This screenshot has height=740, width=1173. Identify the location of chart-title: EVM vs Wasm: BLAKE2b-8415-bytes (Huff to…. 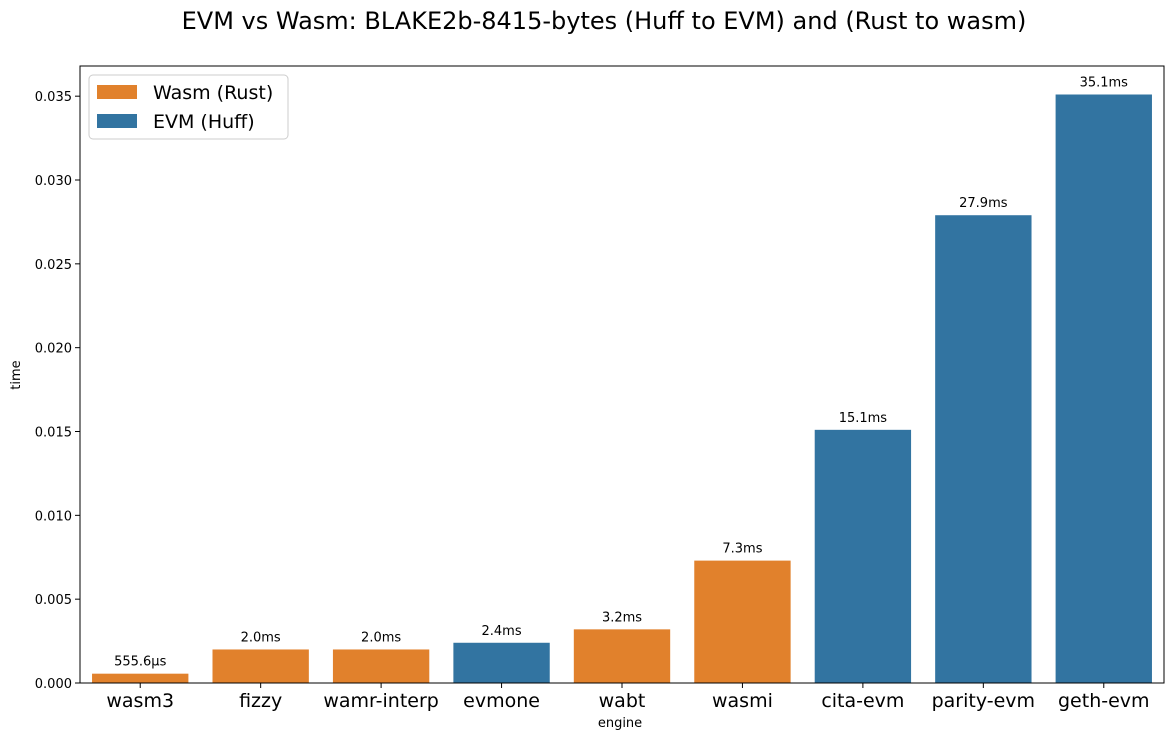
(604, 21).